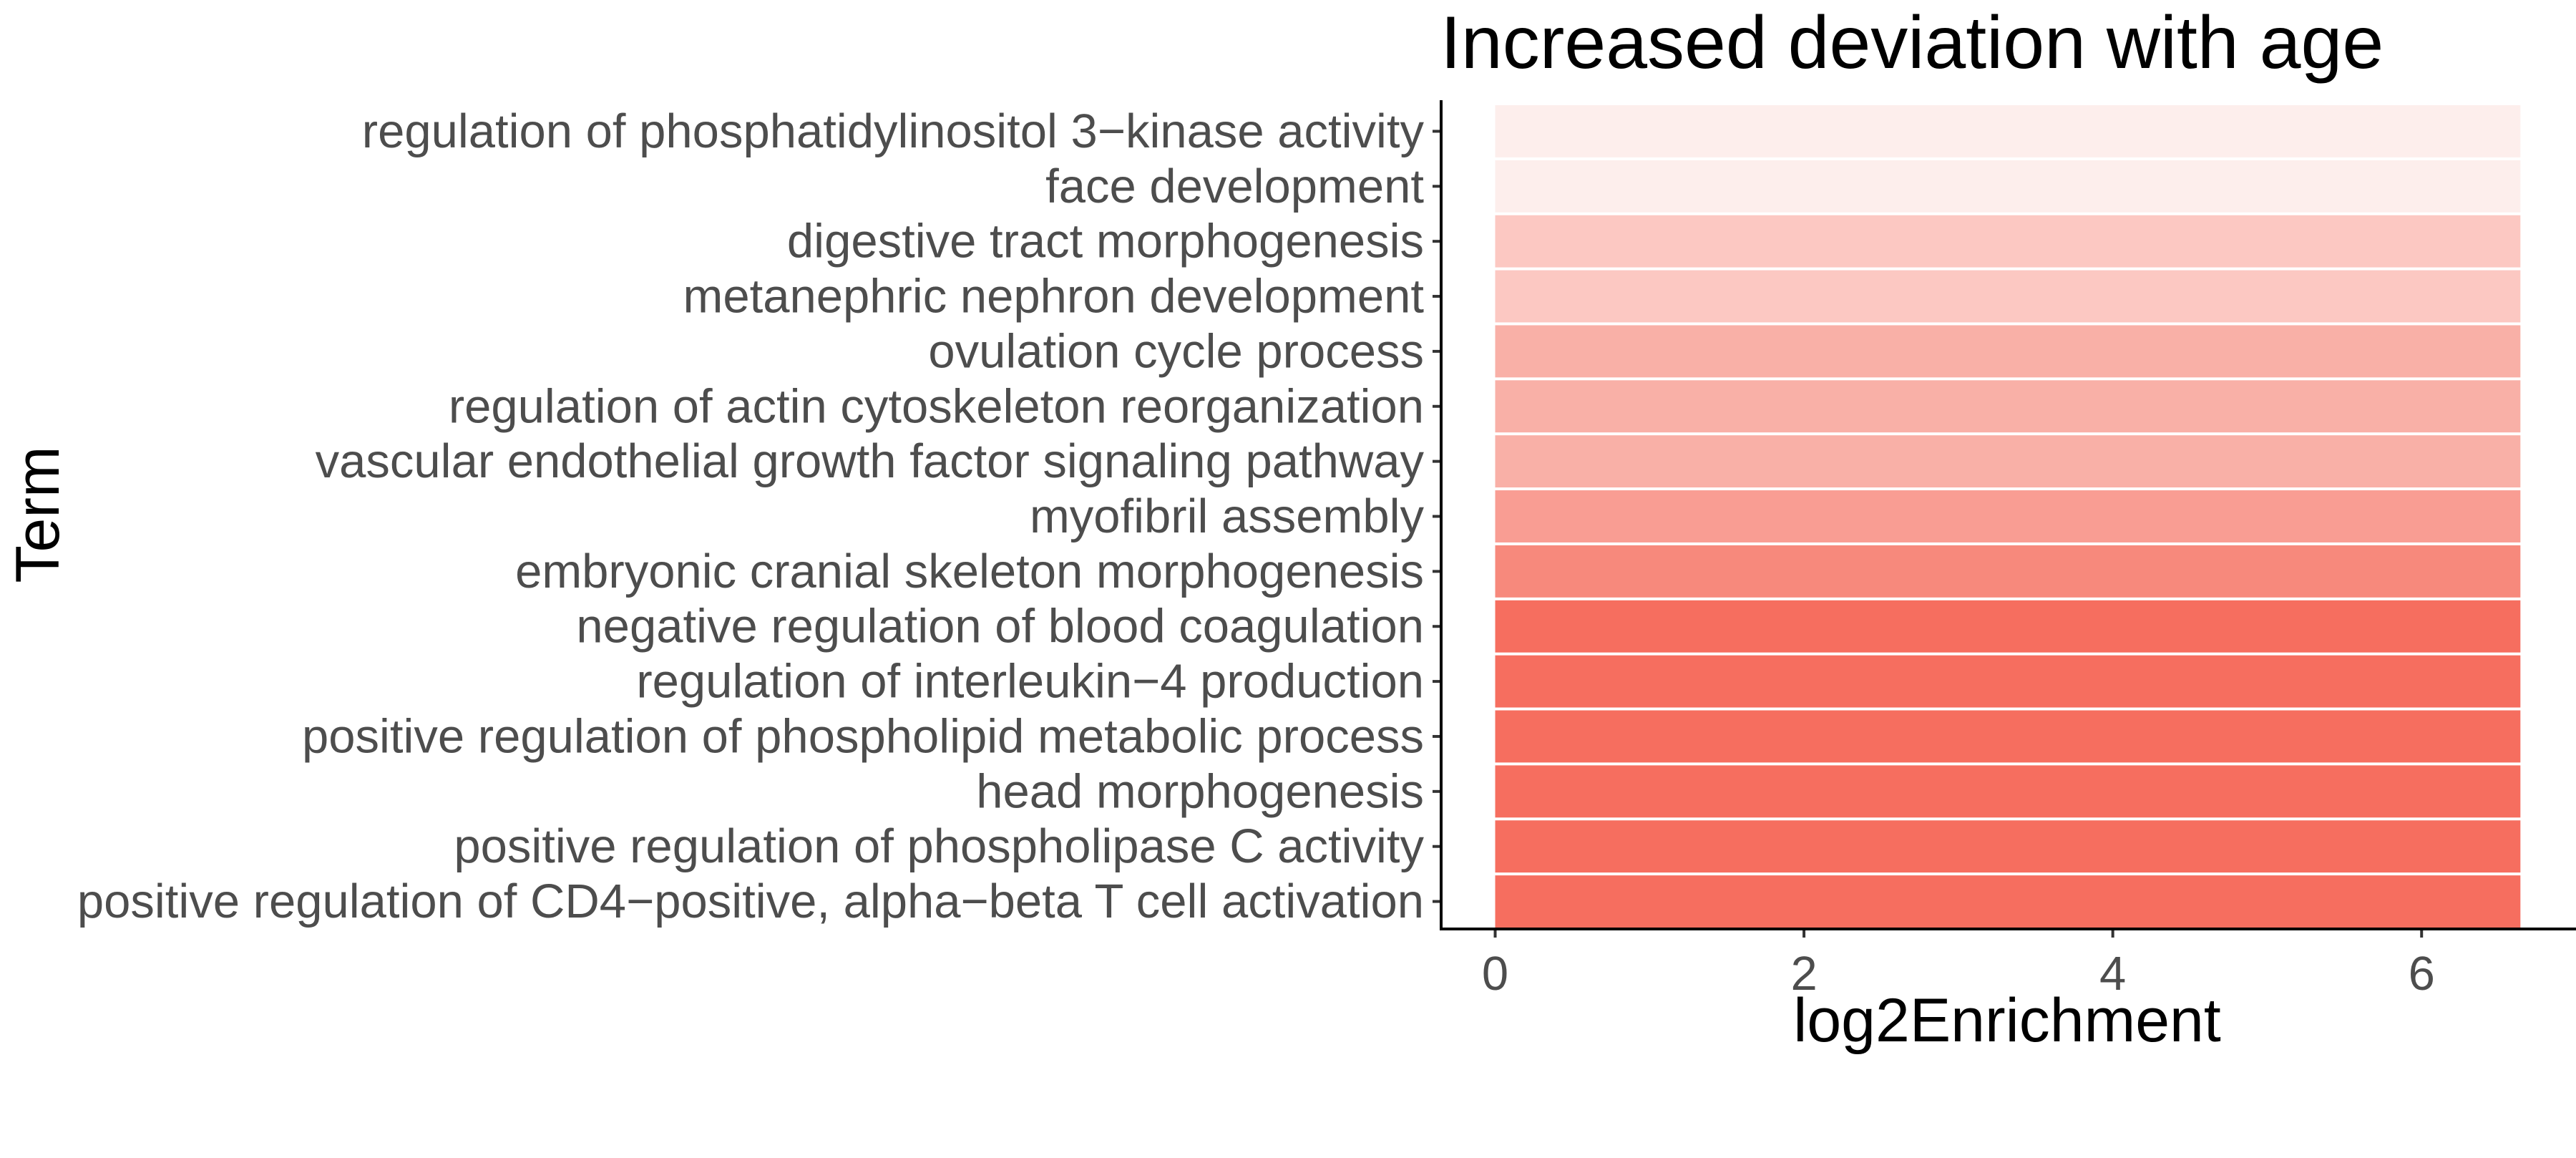 The width and height of the screenshot is (2576, 1158). I want to click on y-tick-label: regulation of interleukin−4 production, so click(1030, 682).